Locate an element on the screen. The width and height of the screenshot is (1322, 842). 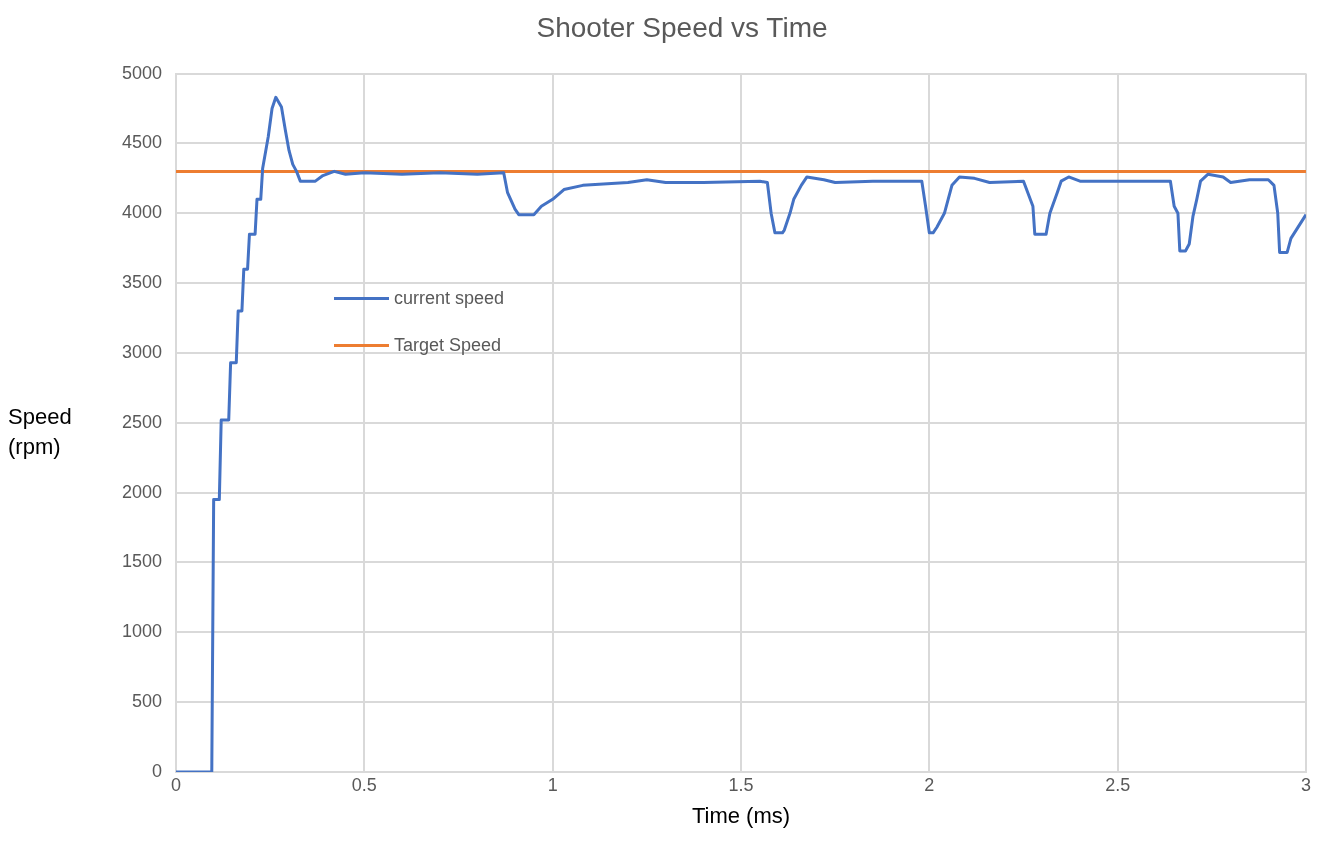
y-tick-label: 4000 is located at coordinates (141, 212).